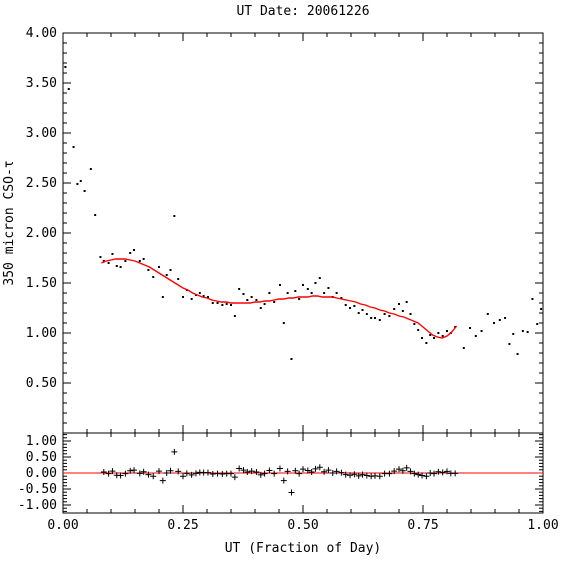 This screenshot has height=574, width=574. Describe the element at coordinates (41, 233) in the screenshot. I see `y-tick-label: 2.00` at that location.